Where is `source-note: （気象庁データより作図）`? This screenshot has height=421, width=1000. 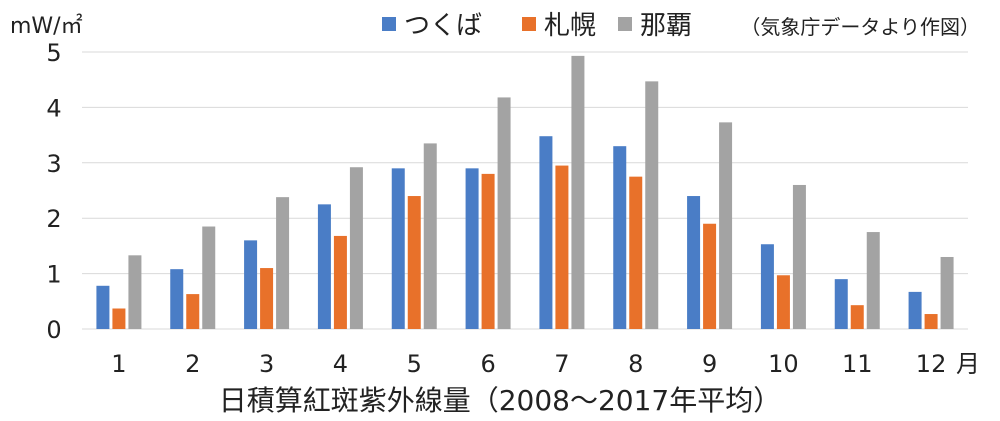 source-note: （気象庁データより作図） is located at coordinates (860, 27).